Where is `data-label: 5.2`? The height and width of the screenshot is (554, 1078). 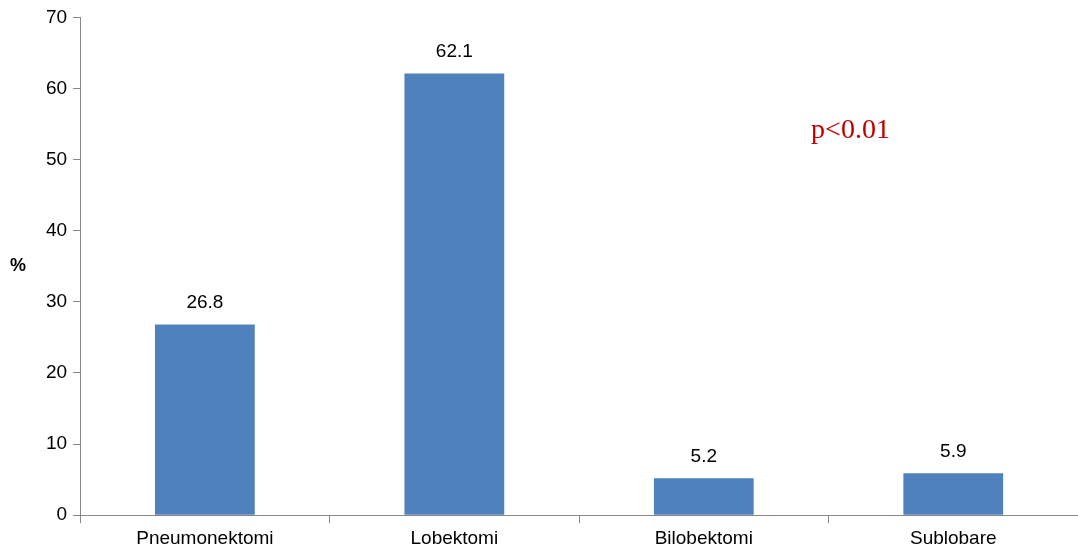 data-label: 5.2 is located at coordinates (704, 455).